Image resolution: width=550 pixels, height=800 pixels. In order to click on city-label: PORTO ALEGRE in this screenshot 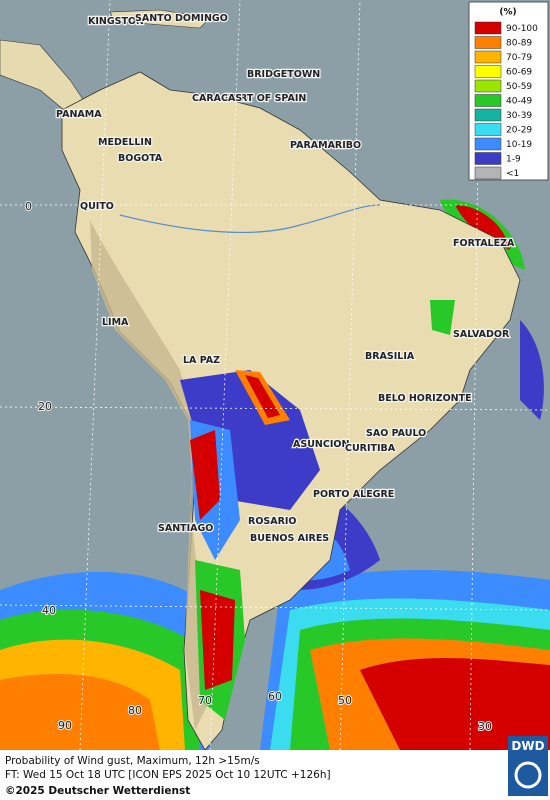, I will do `click(353, 494)`.